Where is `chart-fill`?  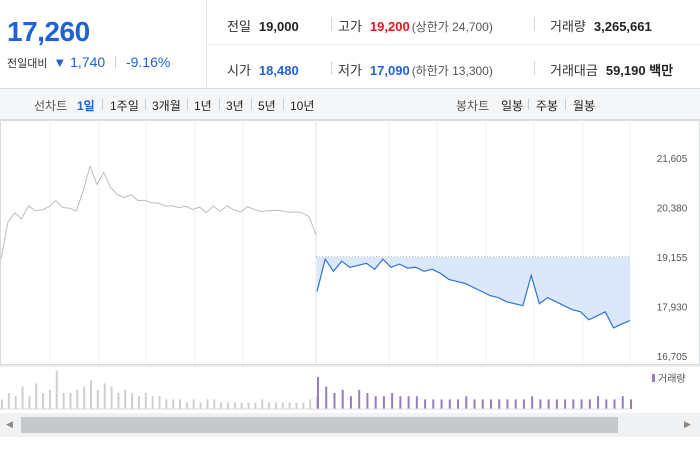 chart-fill is located at coordinates (473, 292).